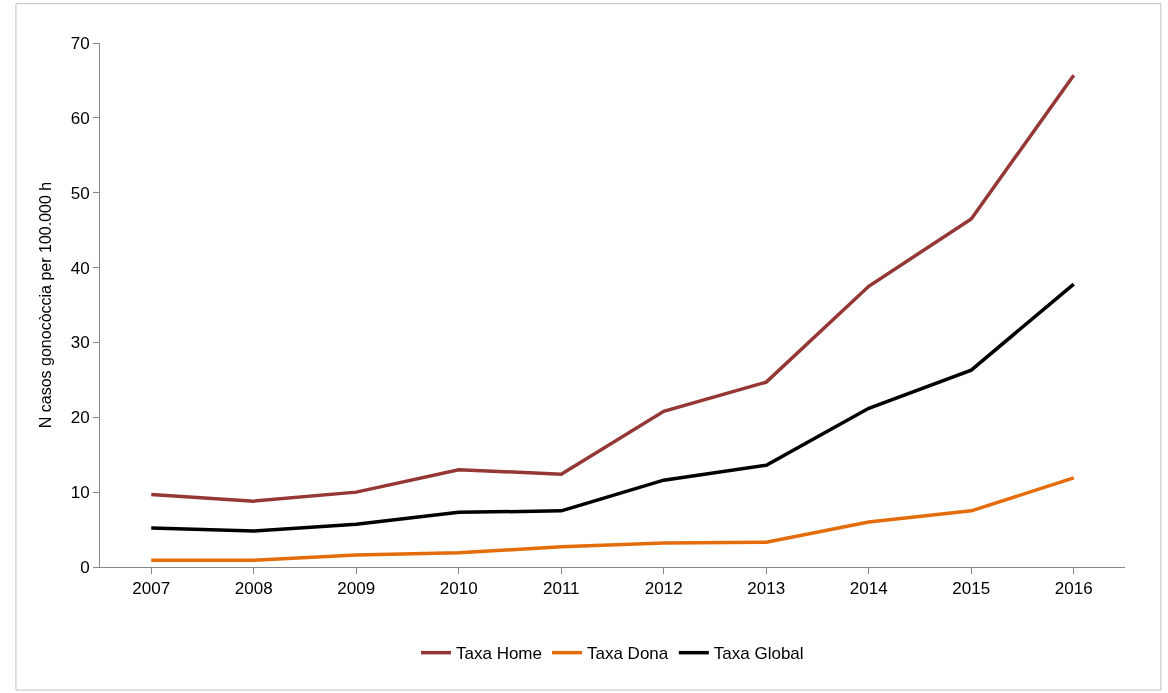 This screenshot has width=1168, height=693. Describe the element at coordinates (80, 43) in the screenshot. I see `y-tick-label: 70` at that location.